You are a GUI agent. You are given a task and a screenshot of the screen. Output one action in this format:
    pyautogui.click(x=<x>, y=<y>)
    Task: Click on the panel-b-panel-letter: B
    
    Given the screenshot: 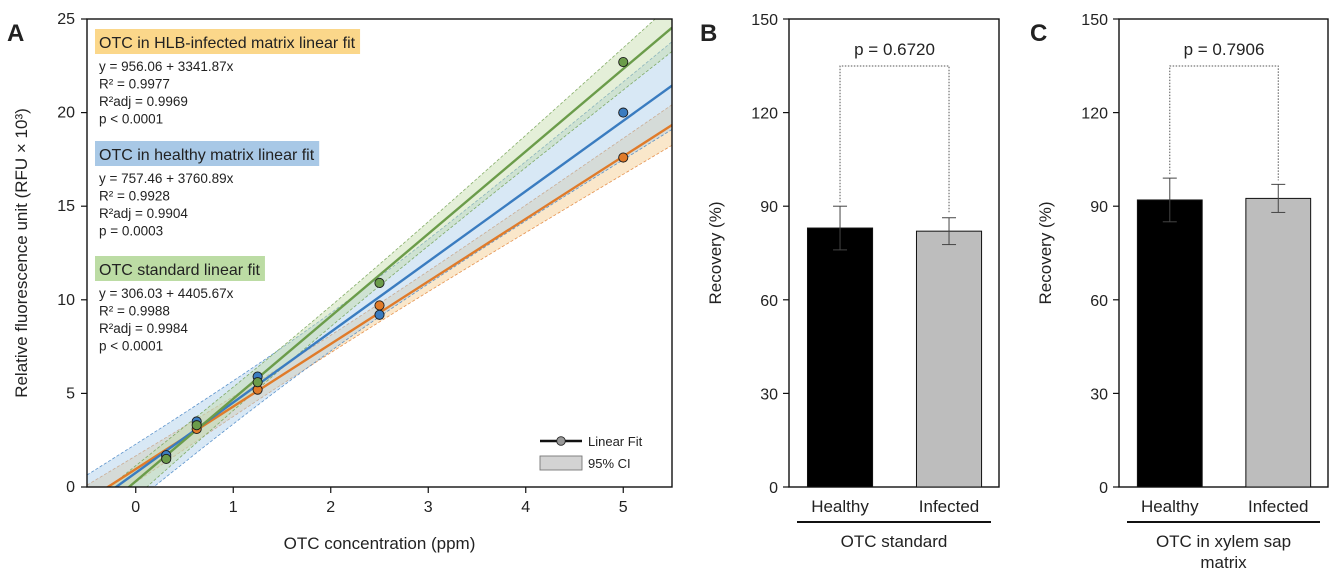 What is the action you would take?
    pyautogui.click(x=708, y=33)
    